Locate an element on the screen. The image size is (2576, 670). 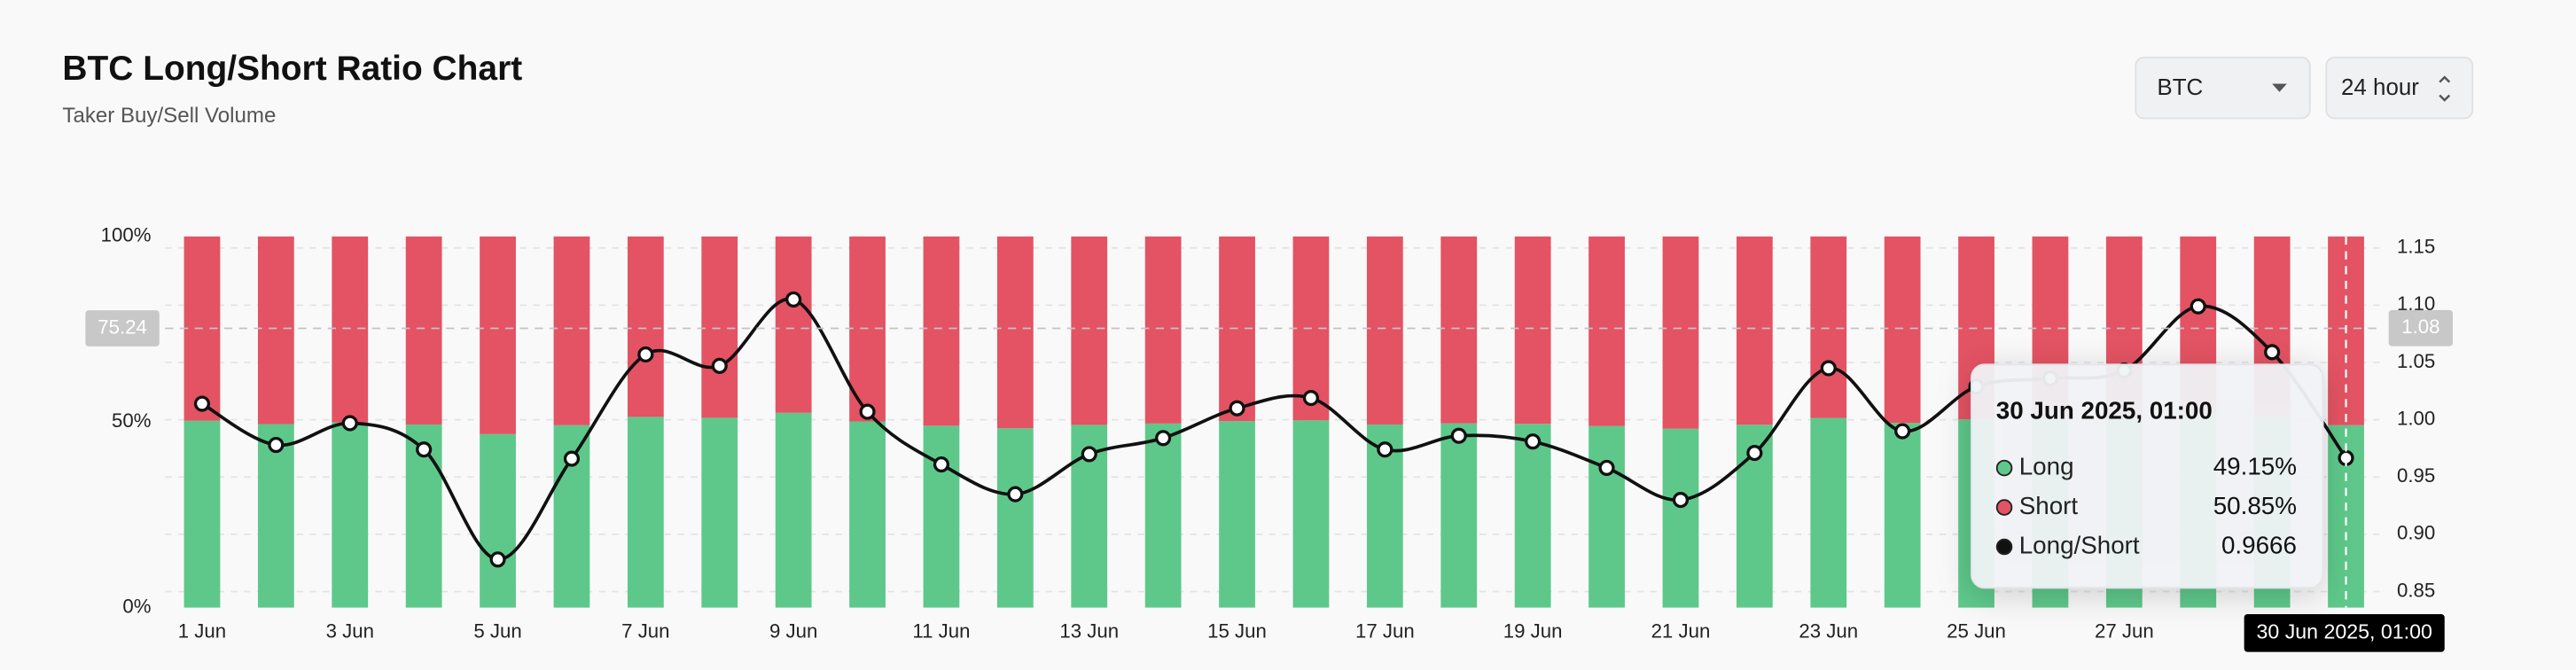
y-tick-label: 100% is located at coordinates (126, 235).